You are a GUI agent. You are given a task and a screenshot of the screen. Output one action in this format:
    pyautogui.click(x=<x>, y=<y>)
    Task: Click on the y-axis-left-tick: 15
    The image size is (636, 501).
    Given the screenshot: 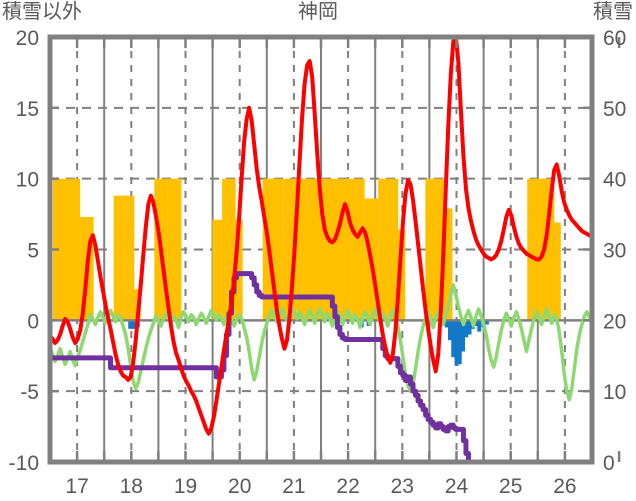 What is the action you would take?
    pyautogui.click(x=27, y=109)
    